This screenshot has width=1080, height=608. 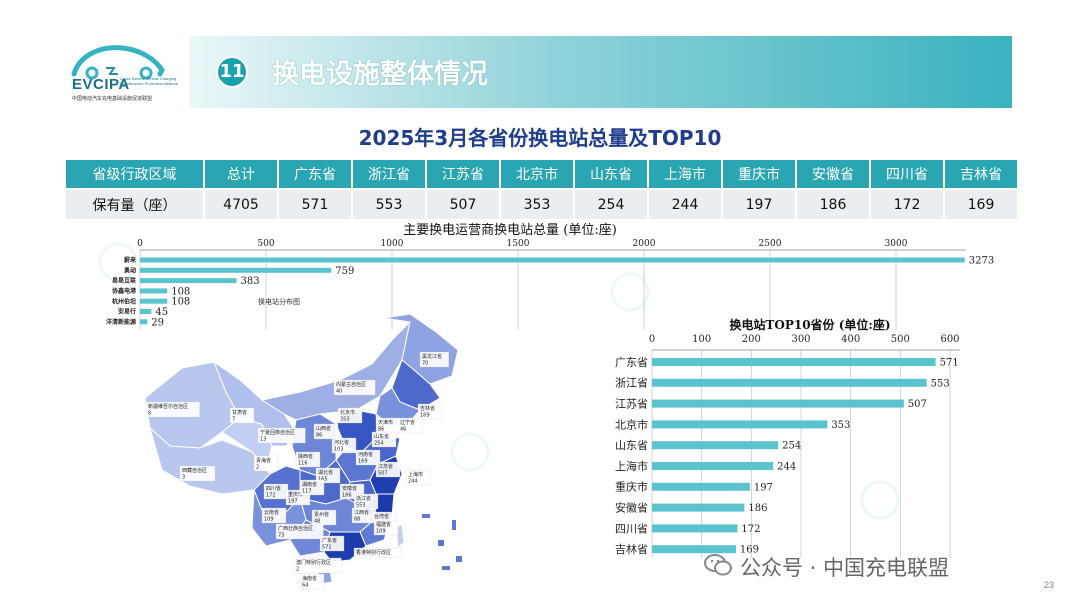 I want to click on chart-data-label: 254, so click(x=791, y=446).